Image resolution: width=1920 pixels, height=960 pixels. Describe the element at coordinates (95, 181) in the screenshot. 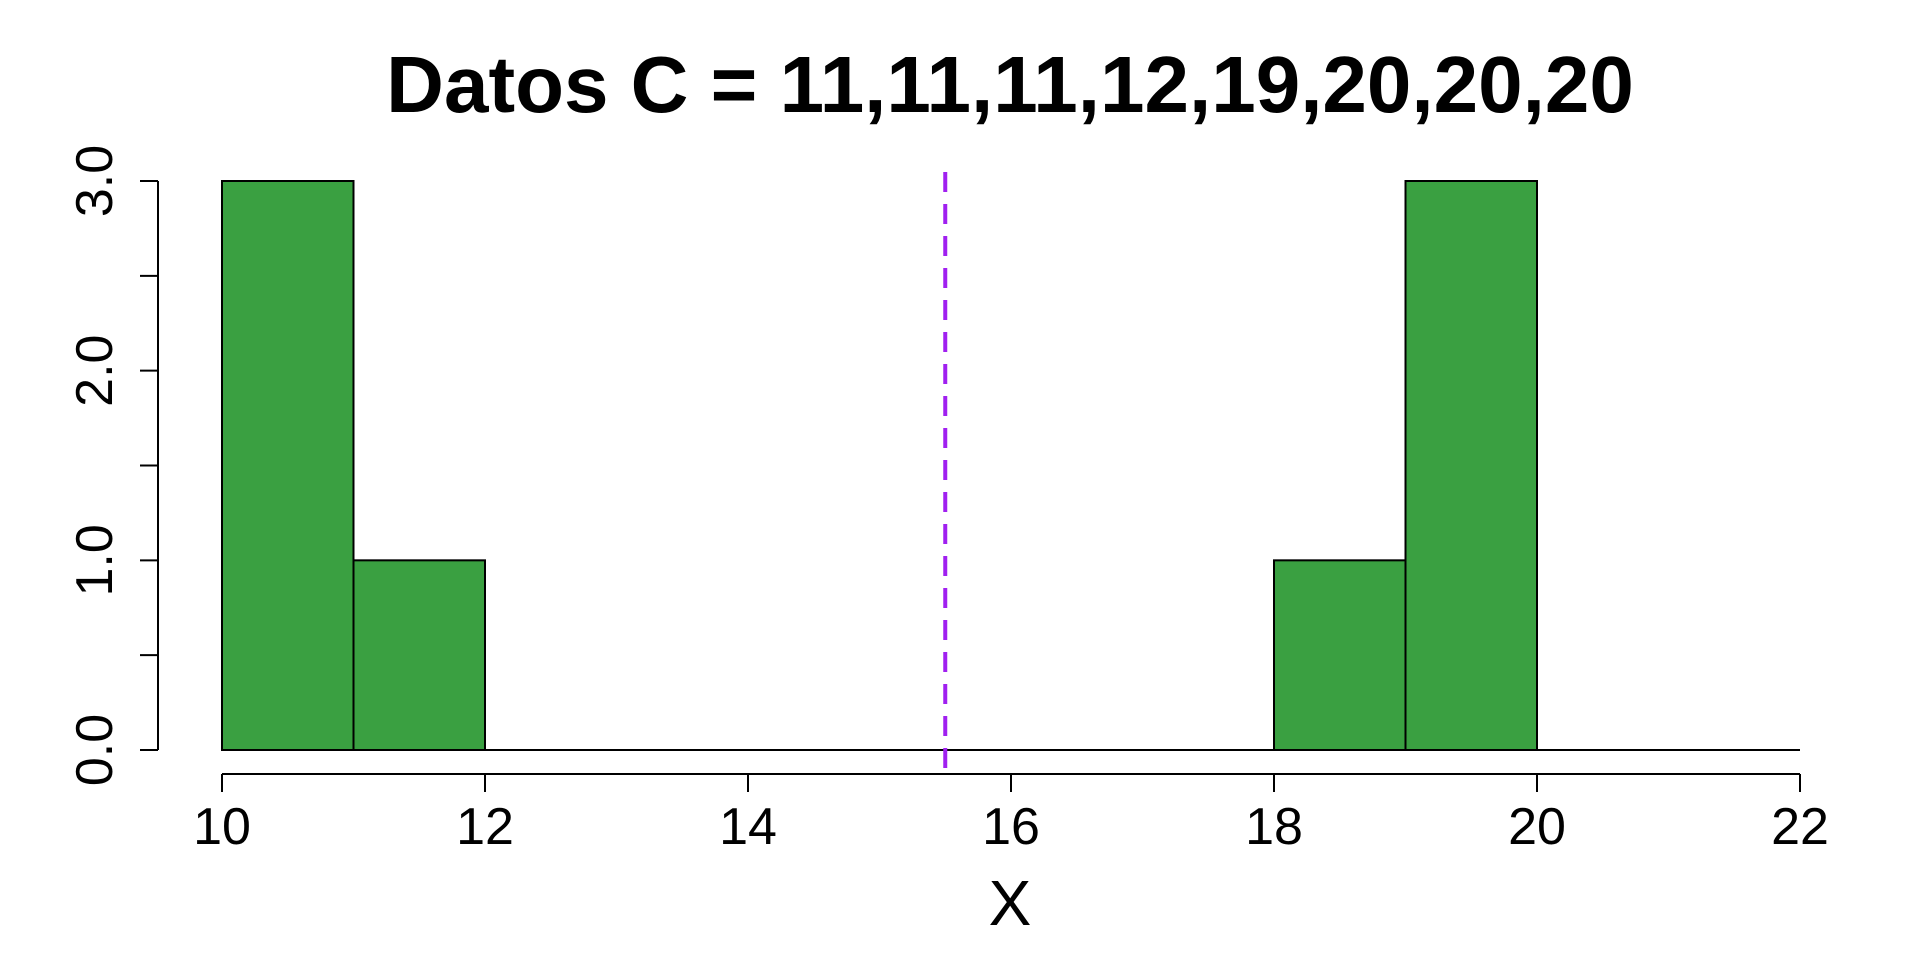

I see `y-tick-label-6: 3.0` at that location.